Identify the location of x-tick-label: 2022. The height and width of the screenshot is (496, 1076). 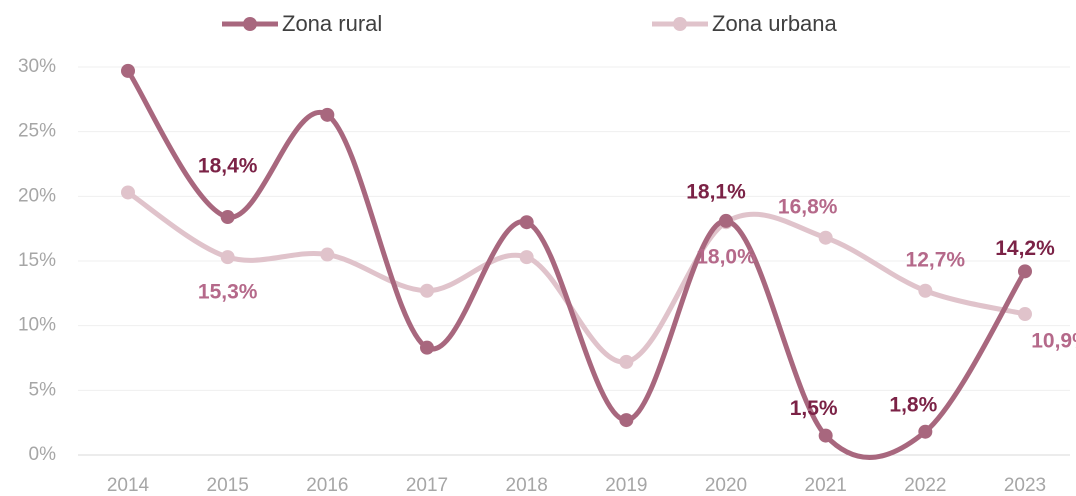
(925, 485).